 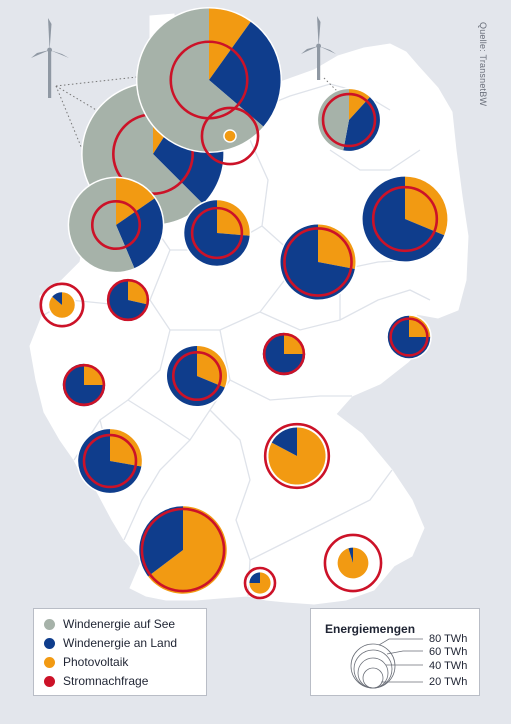 What do you see at coordinates (448, 682) in the screenshot?
I see `scale-label-20: 20 TWh` at bounding box center [448, 682].